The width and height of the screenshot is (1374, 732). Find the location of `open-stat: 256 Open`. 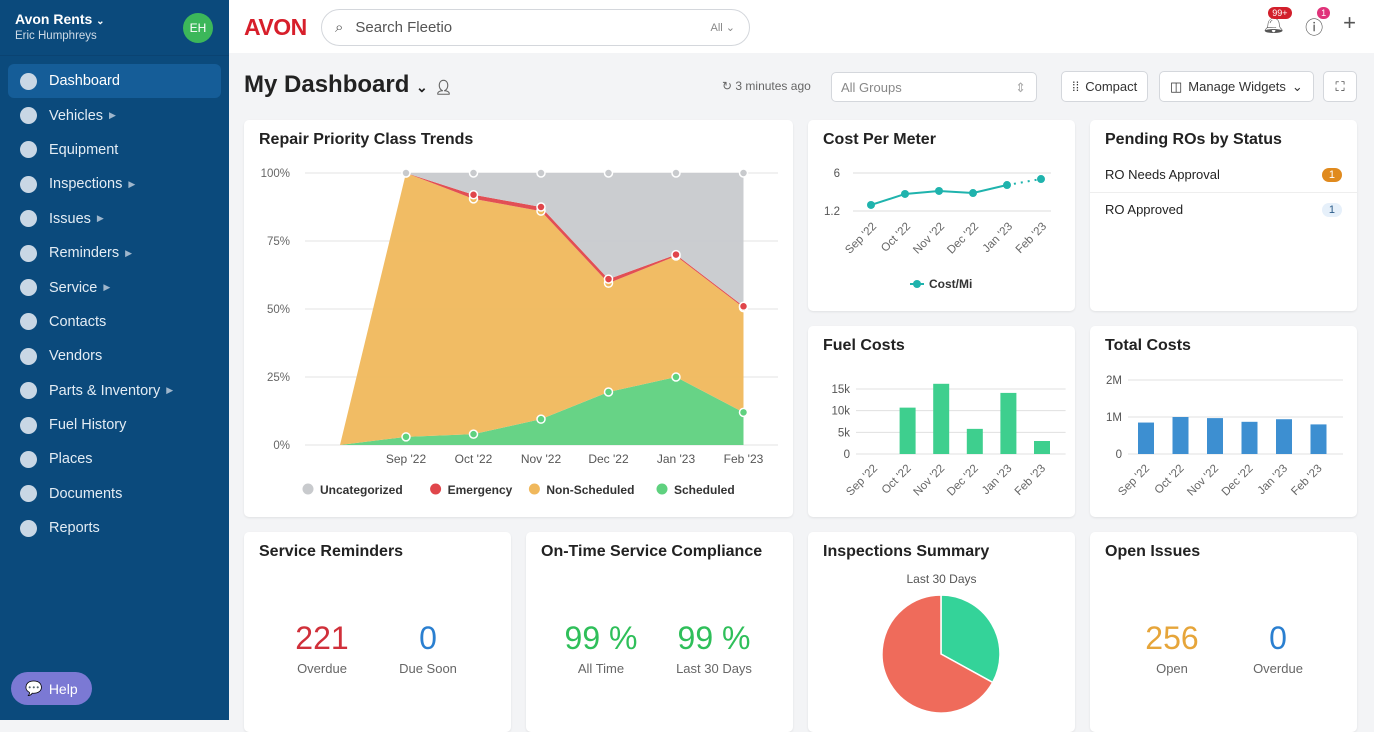

open-stat: 256 Open is located at coordinates (1172, 648).